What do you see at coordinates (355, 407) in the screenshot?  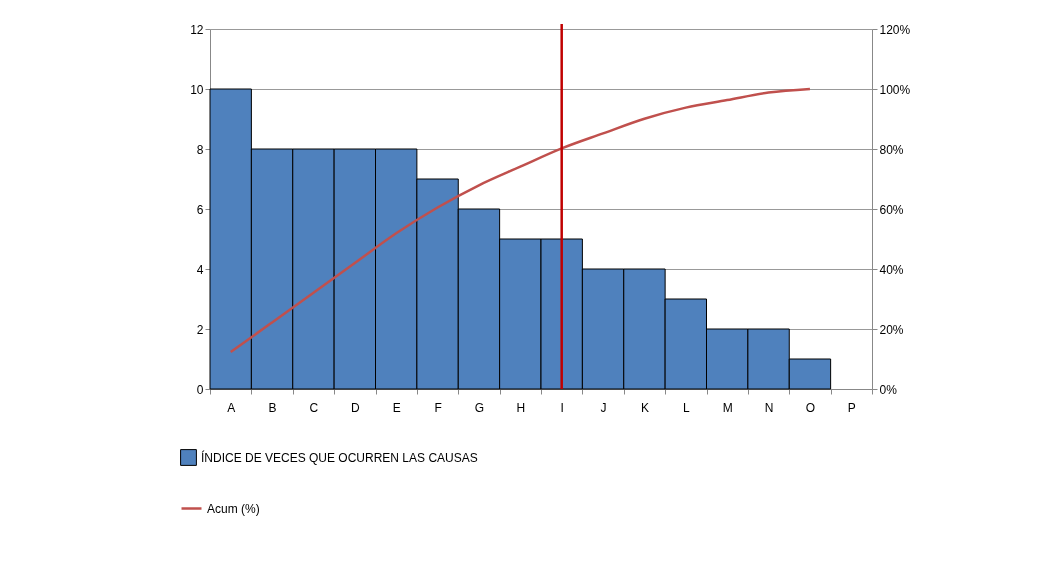 I see `x-tick-label: D` at bounding box center [355, 407].